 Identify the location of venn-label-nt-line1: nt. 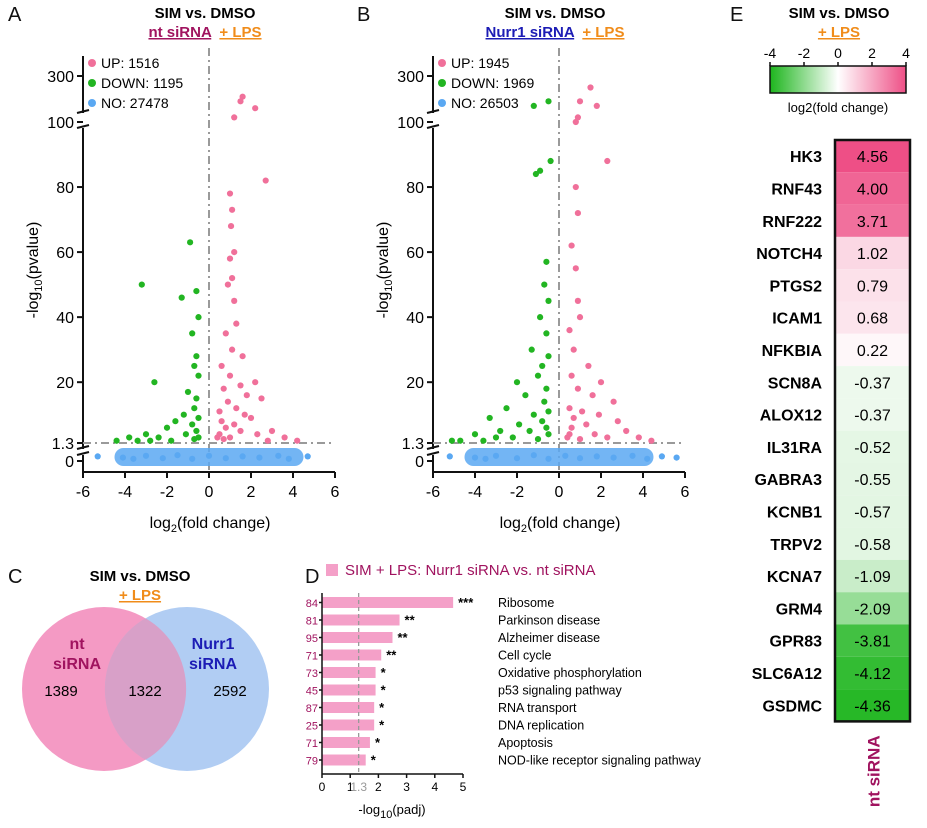
(77, 644).